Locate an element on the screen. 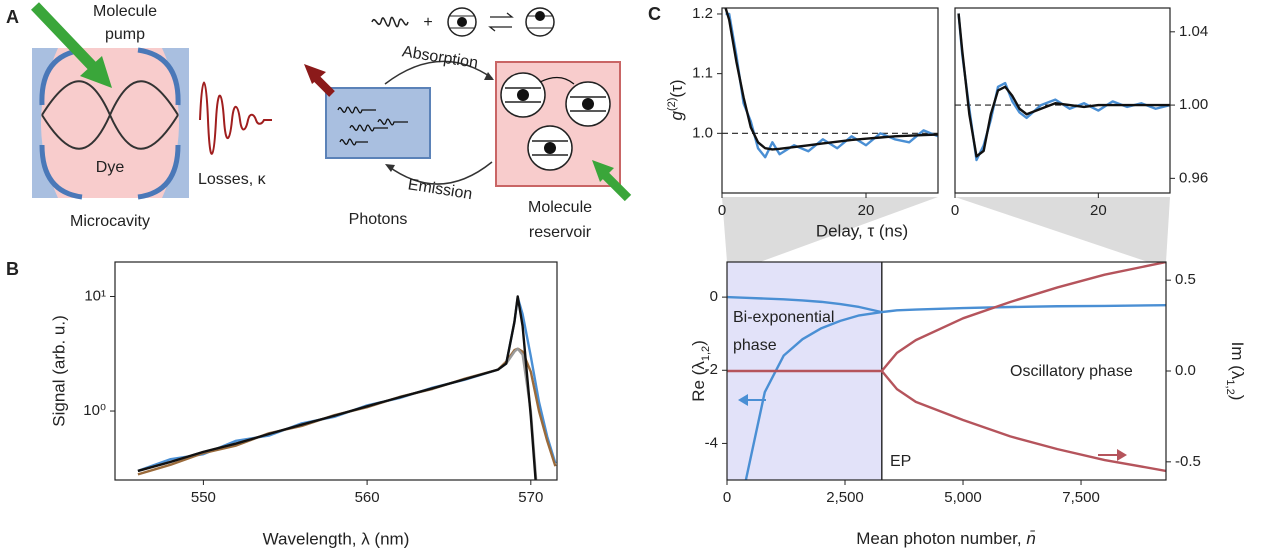 This screenshot has height=557, width=1261. y-tick-label: 10⁰ is located at coordinates (94, 410).